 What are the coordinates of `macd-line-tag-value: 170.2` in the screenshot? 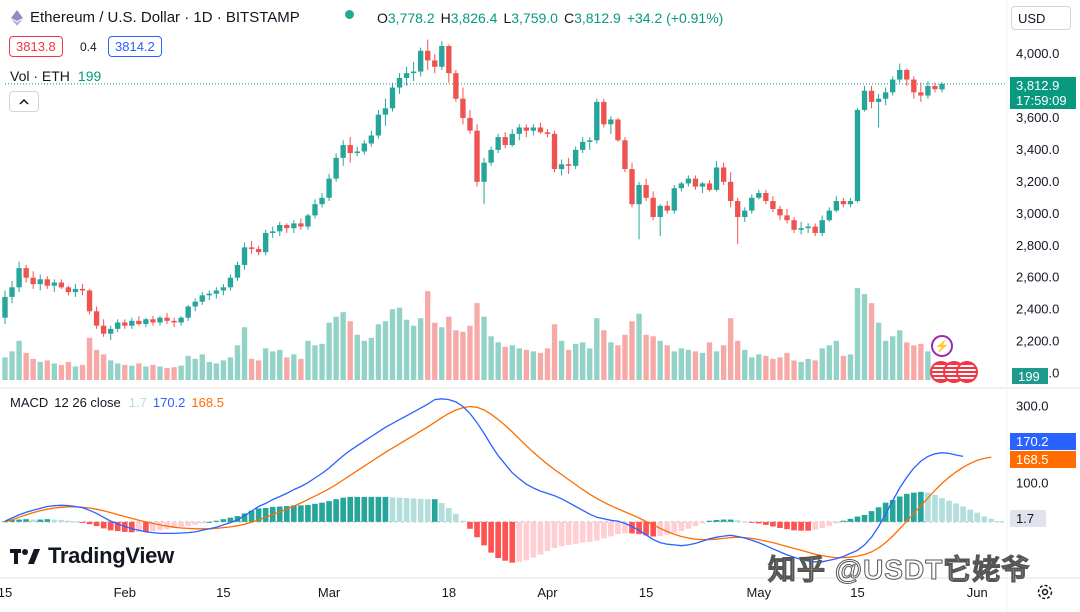 It's located at (1032, 441).